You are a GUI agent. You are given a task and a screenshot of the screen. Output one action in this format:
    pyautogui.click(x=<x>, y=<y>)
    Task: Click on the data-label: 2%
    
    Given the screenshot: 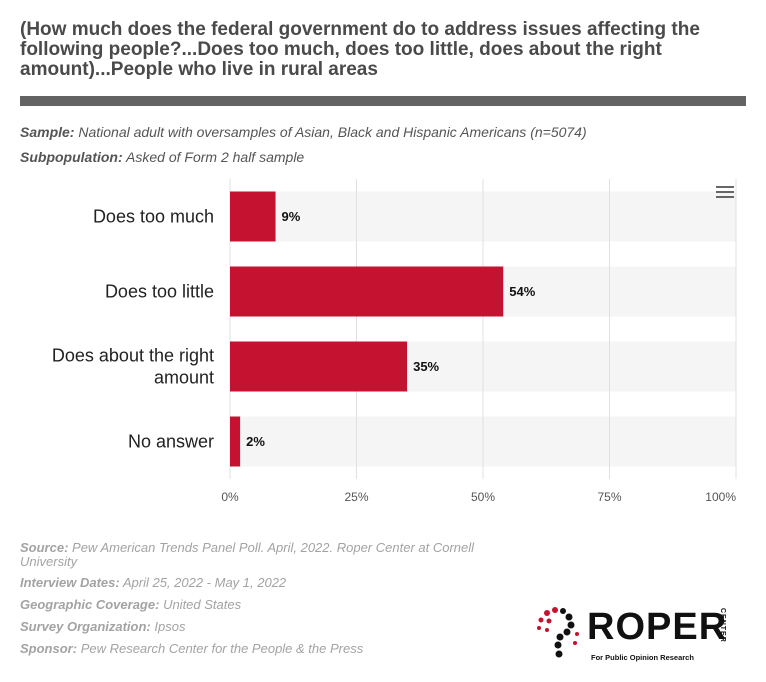 What is the action you would take?
    pyautogui.click(x=255, y=441)
    